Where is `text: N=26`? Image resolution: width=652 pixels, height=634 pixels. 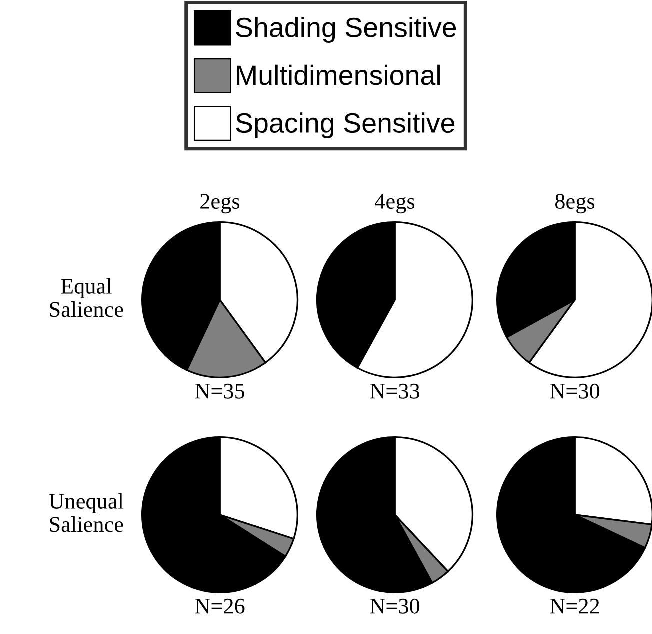 text: N=26 is located at coordinates (220, 606).